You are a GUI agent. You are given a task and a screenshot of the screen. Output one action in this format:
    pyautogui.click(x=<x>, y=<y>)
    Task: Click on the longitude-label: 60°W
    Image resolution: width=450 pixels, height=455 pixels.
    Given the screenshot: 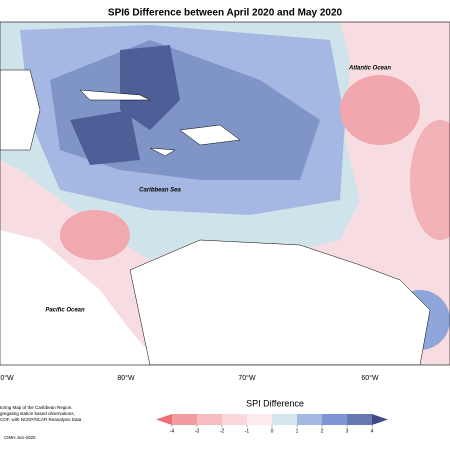 What is the action you would take?
    pyautogui.click(x=370, y=378)
    